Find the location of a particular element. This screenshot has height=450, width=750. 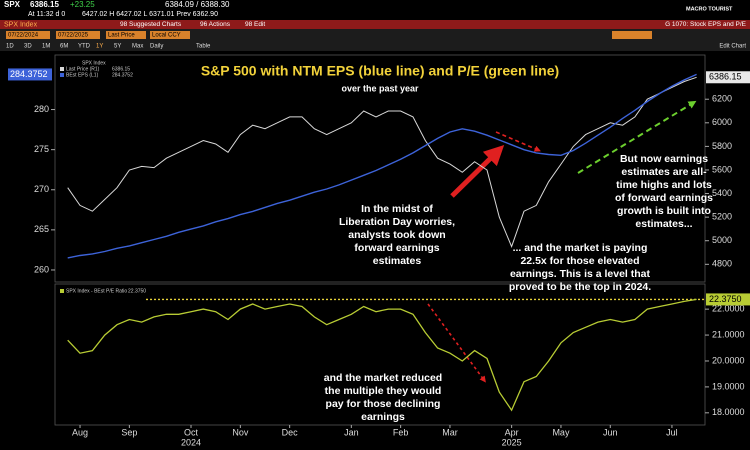

y-tick-label: 270 is located at coordinates (41, 189).